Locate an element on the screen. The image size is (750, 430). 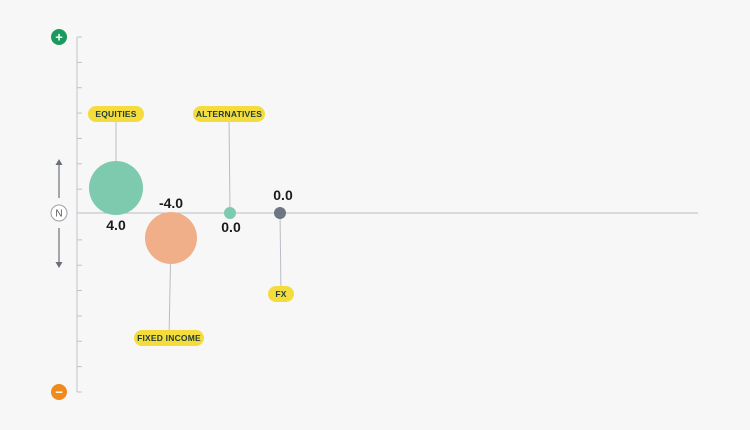
tag-pill-fx is located at coordinates (281, 294).